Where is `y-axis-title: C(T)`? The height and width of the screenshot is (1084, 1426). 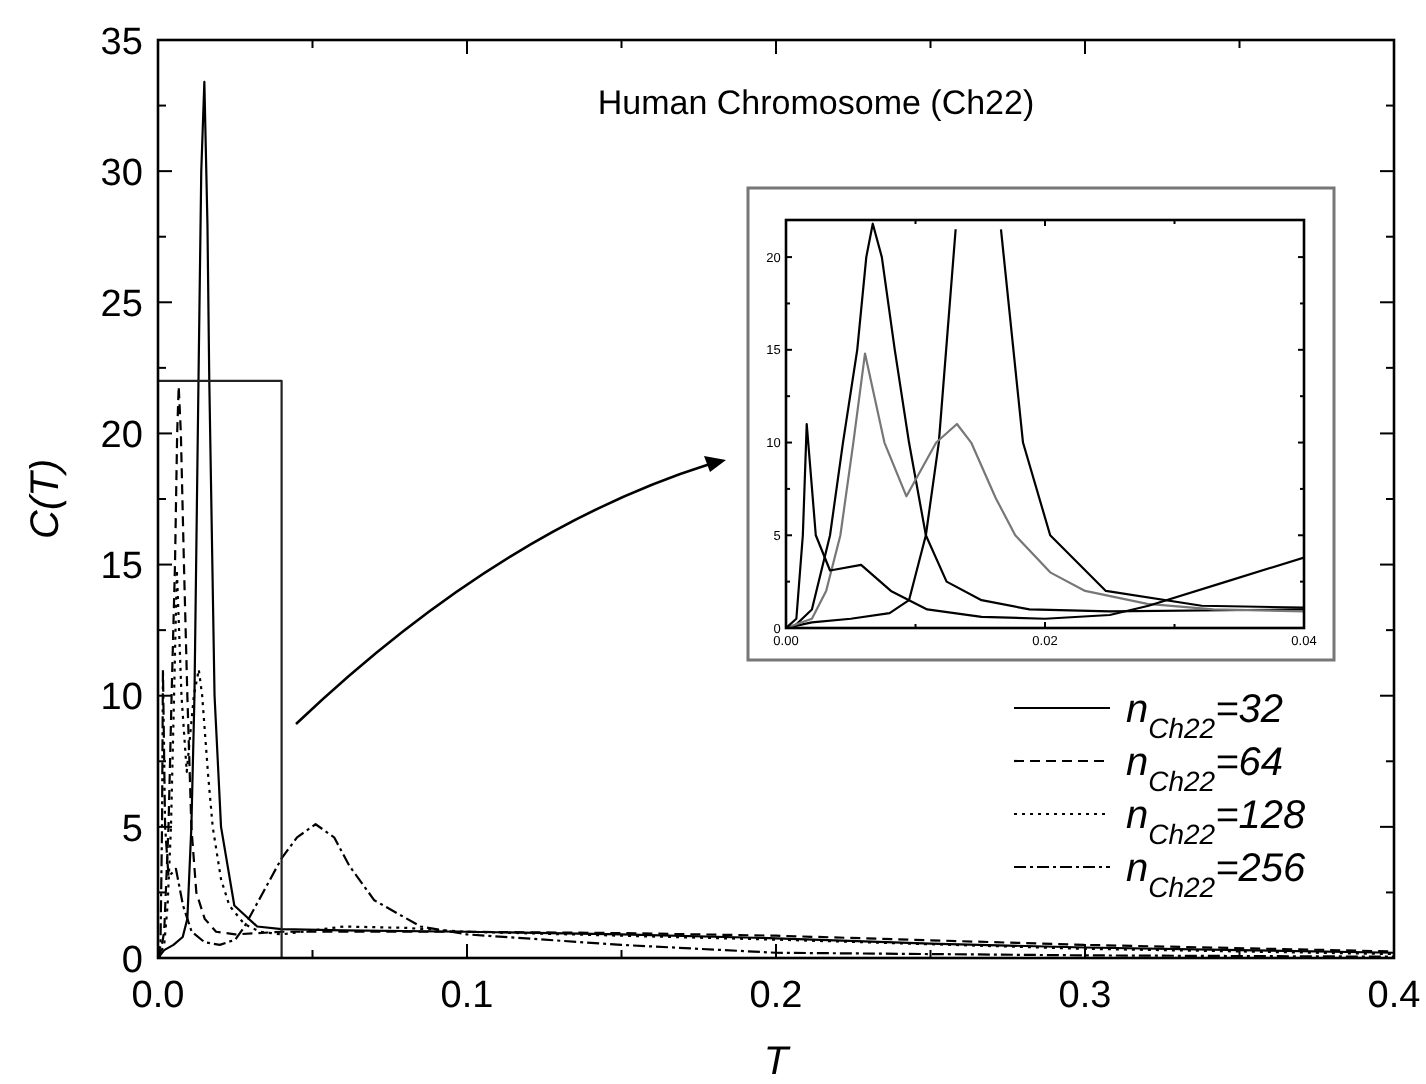
y-axis-title: C(T) is located at coordinates (46, 499).